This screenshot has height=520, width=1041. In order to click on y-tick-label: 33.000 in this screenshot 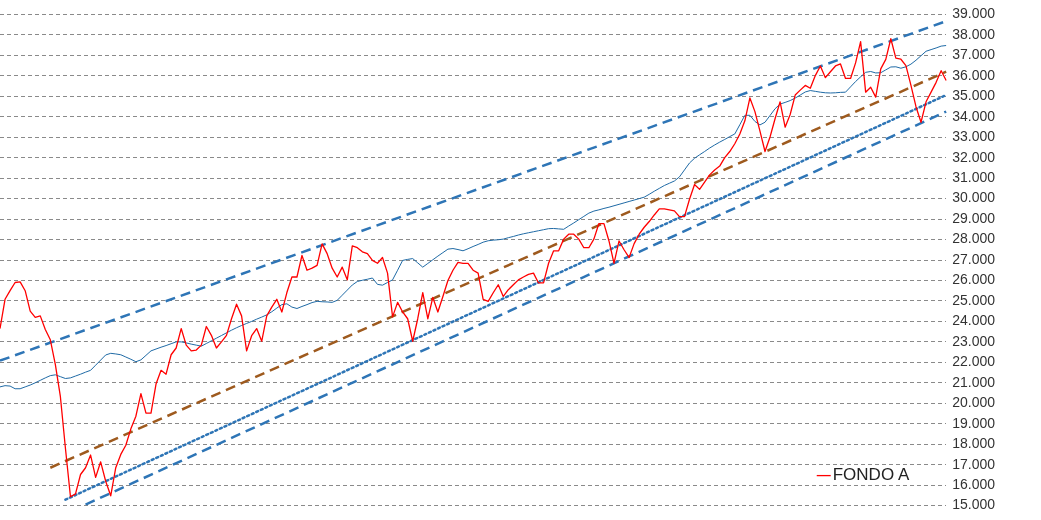, I will do `click(974, 136)`.